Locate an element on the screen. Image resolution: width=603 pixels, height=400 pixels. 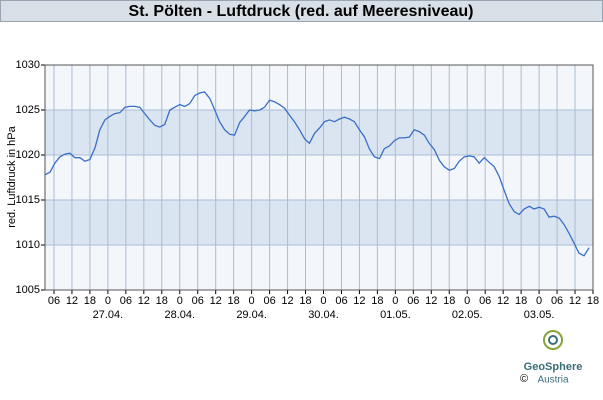
date-label: 02.05. is located at coordinates (467, 315).